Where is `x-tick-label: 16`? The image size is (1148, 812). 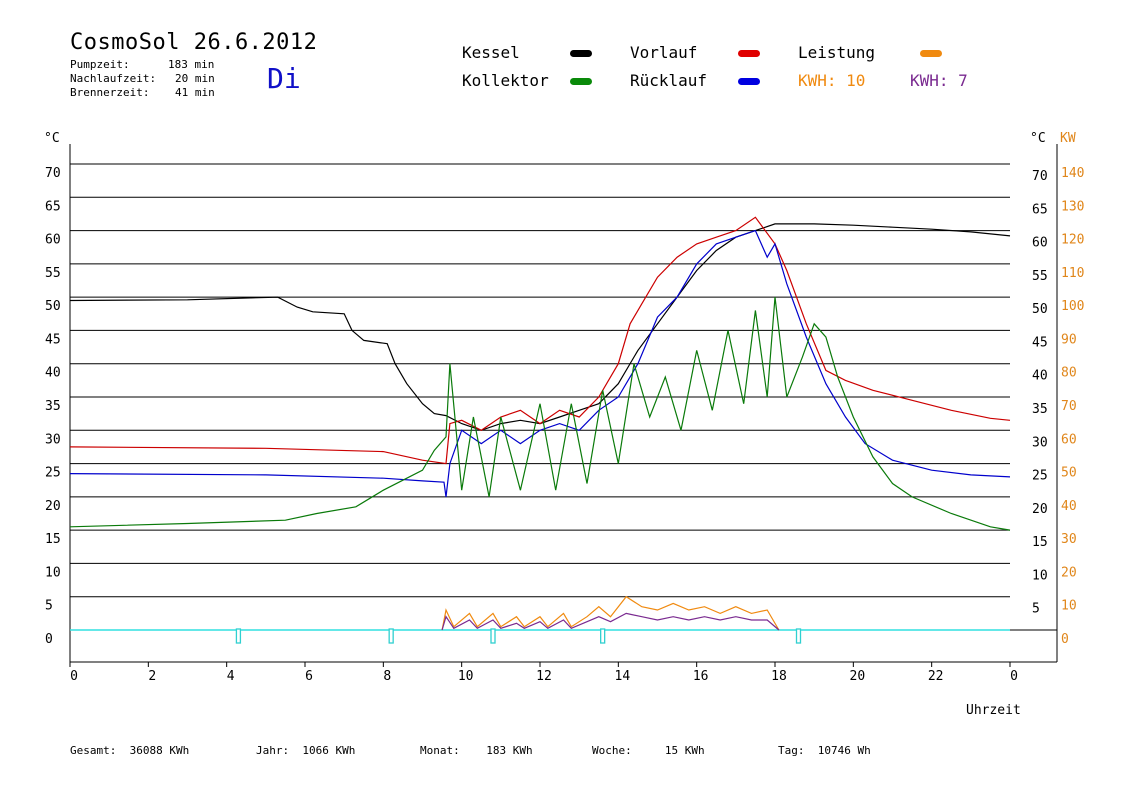 x-tick-label: 16 is located at coordinates (701, 676).